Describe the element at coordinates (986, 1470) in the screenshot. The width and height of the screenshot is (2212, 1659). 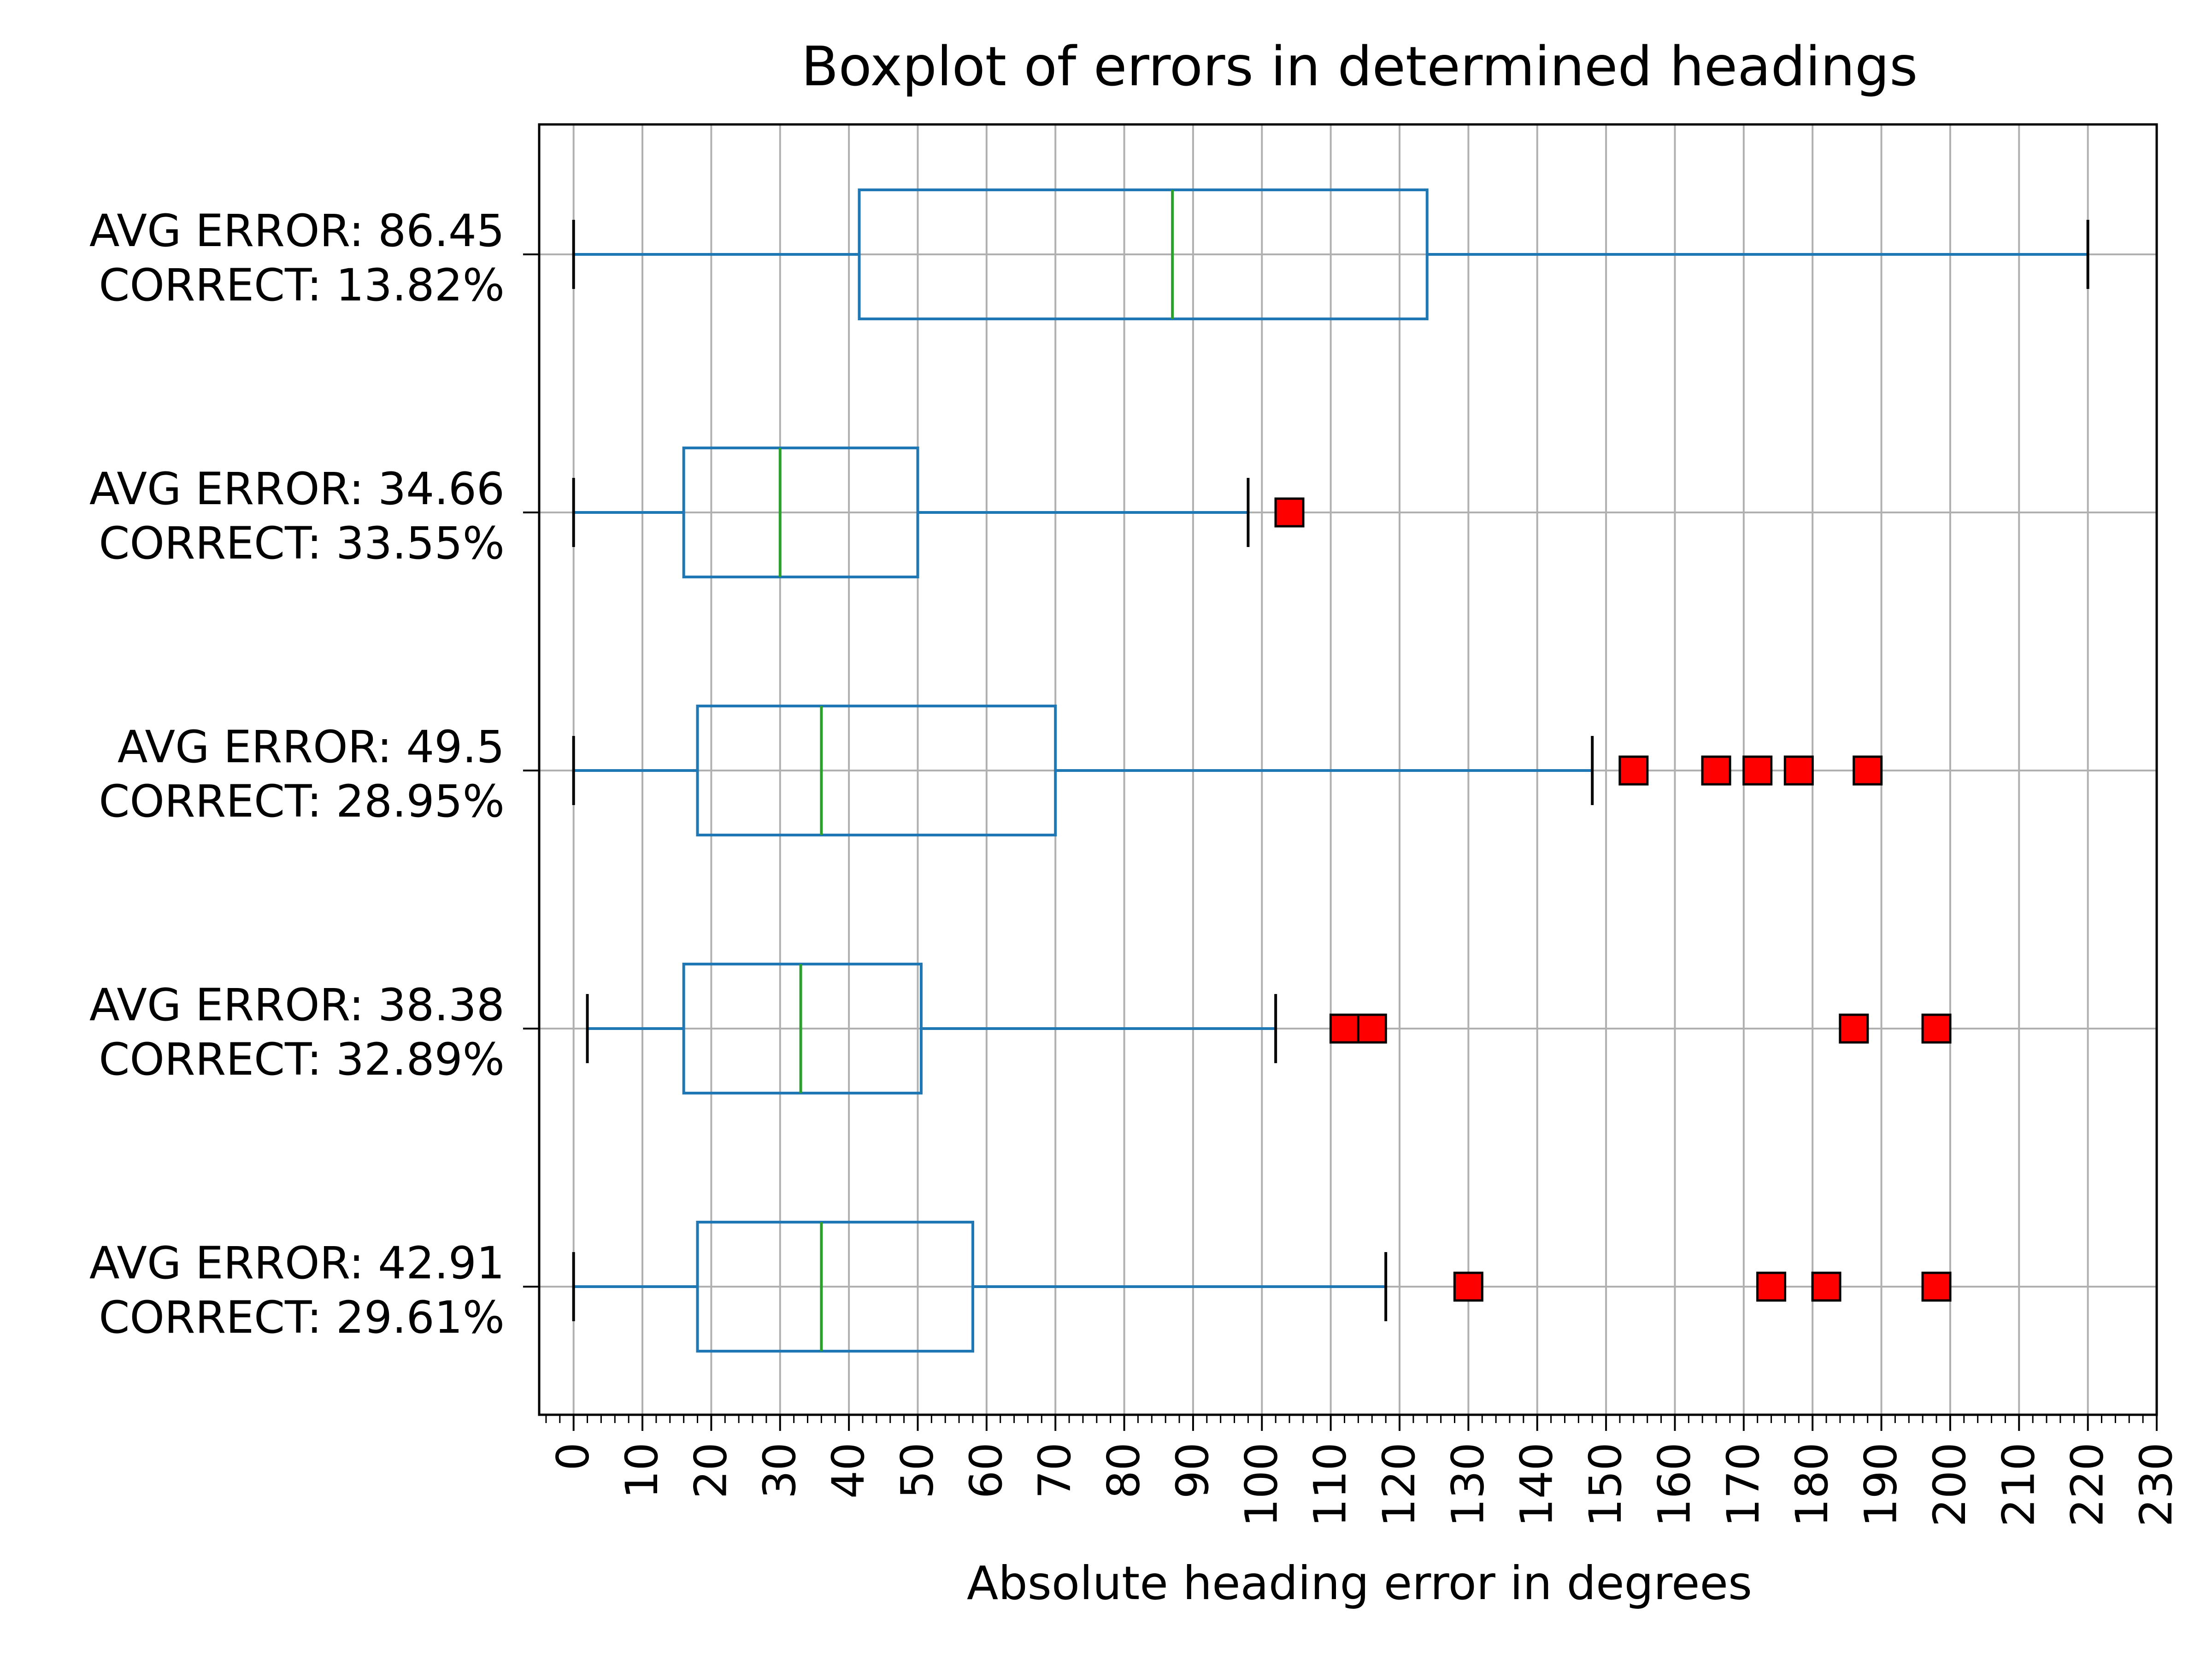
I see `x-tick-label: 60` at that location.